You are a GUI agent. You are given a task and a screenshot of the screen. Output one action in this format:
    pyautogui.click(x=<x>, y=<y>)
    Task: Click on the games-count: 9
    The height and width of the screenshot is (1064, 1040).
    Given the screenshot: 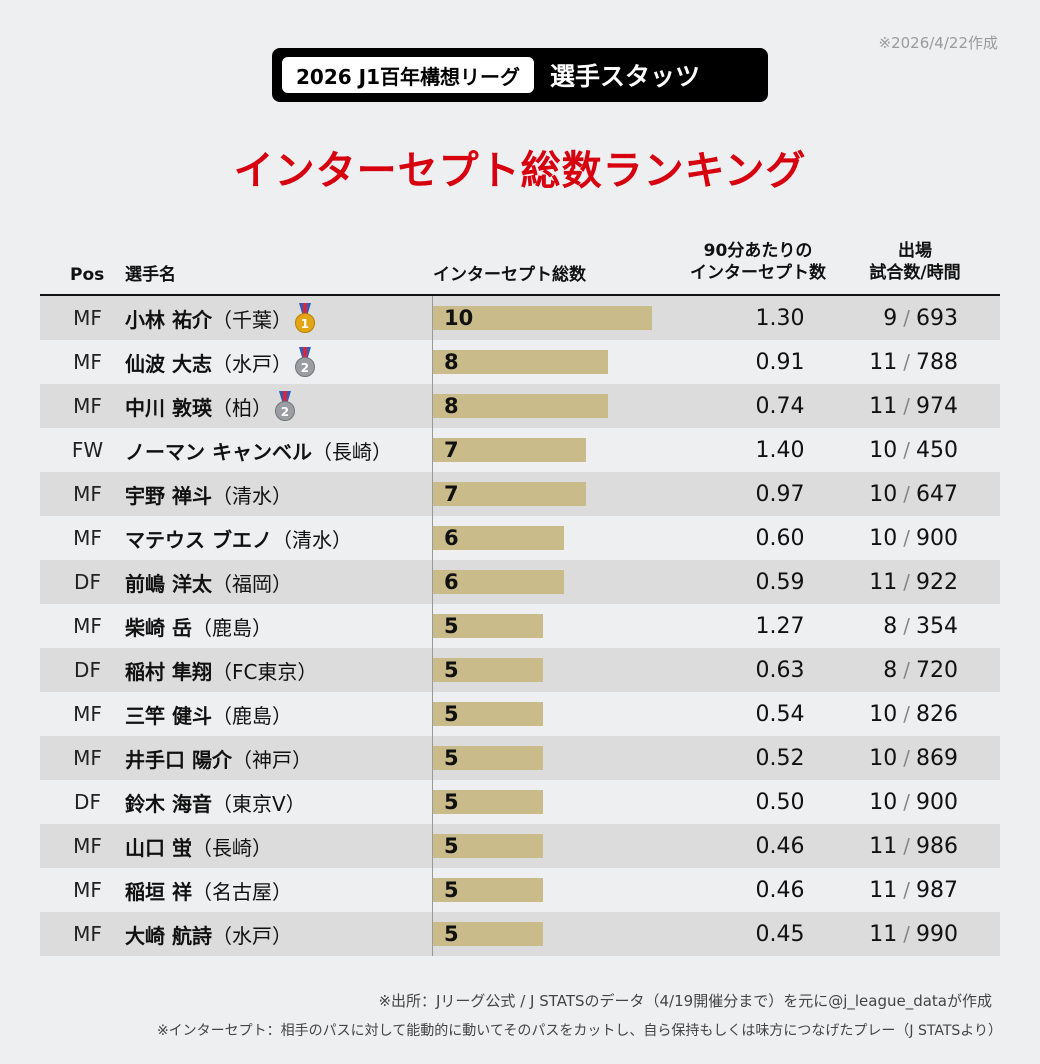 What is the action you would take?
    pyautogui.click(x=890, y=318)
    